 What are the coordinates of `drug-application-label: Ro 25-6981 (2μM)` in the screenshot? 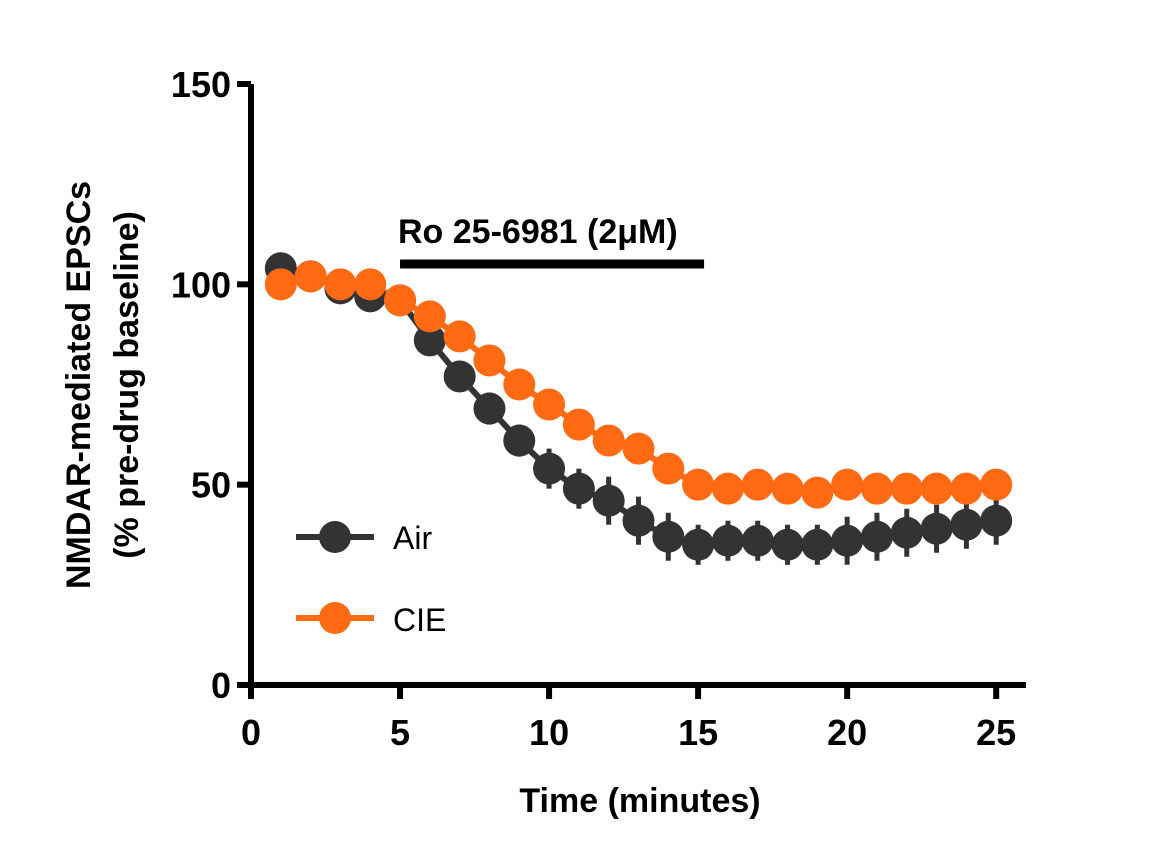 It's located at (538, 232).